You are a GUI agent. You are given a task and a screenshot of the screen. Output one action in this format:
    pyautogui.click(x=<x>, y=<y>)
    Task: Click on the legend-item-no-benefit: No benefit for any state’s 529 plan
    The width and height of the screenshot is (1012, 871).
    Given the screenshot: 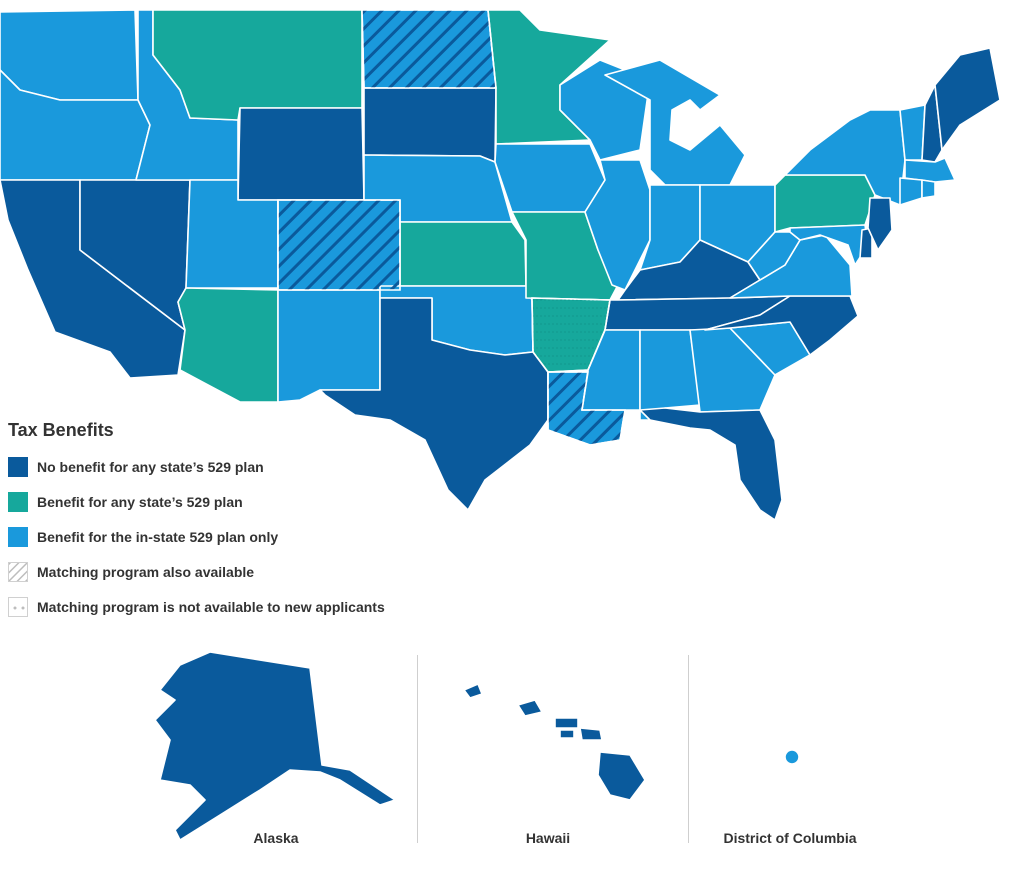 What is the action you would take?
    pyautogui.click(x=196, y=466)
    